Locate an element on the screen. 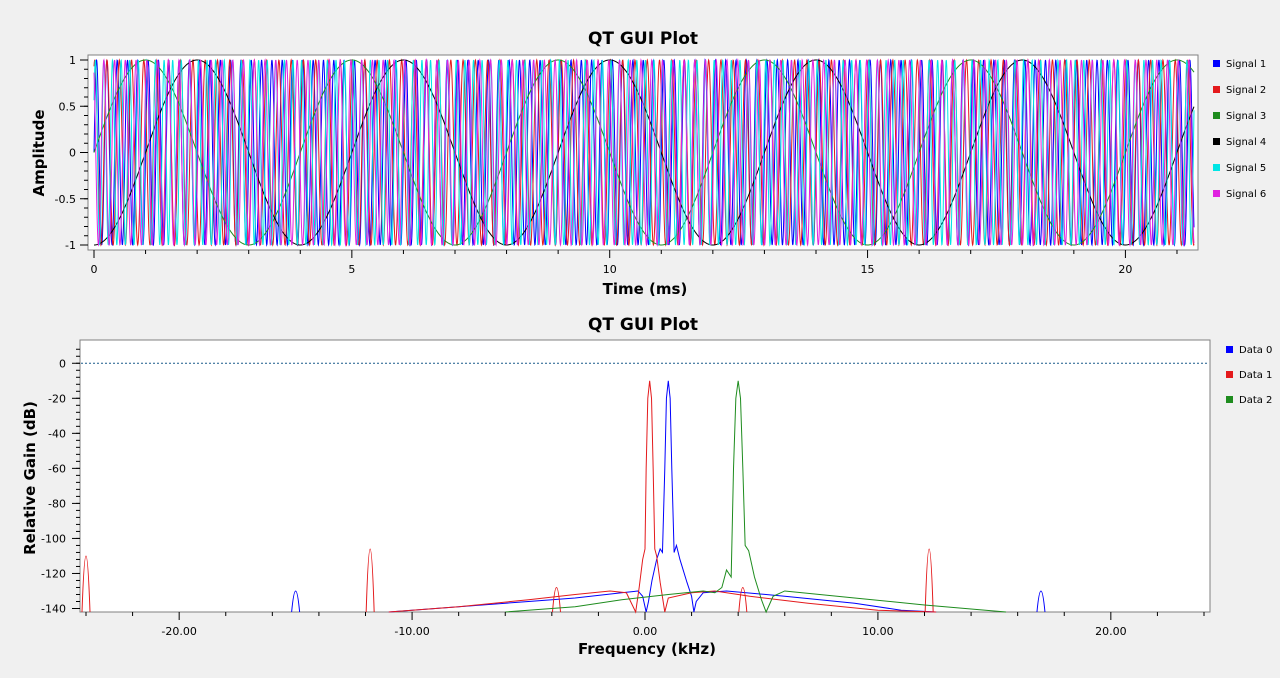 This screenshot has width=1280, height=678. freq-x-axis-label: Frequency (kHz) is located at coordinates (647, 649).